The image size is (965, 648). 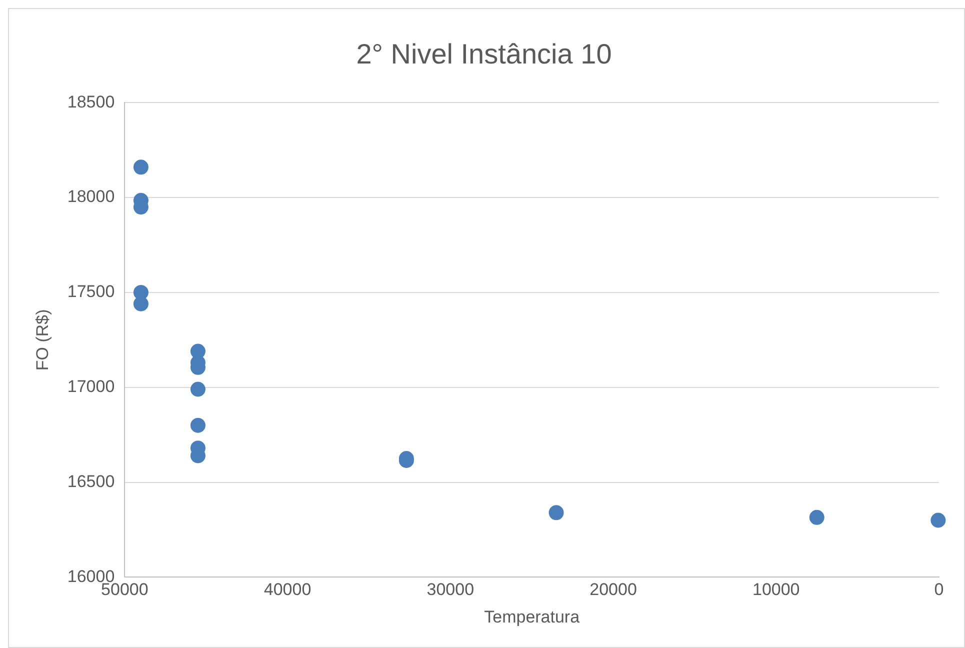 I want to click on x-tick-label: 20000, so click(x=613, y=590).